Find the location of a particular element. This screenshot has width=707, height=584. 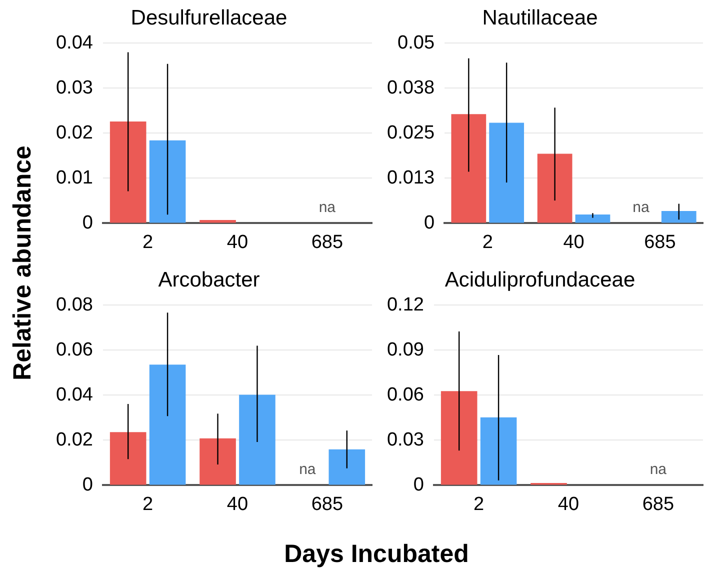

y-tick-label: 0.025 is located at coordinates (411, 133).